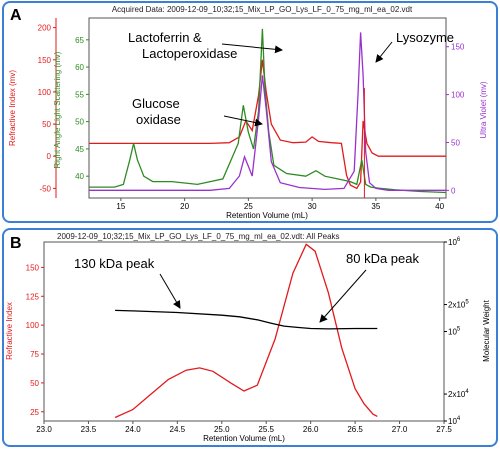  What do you see at coordinates (252, 48) in the screenshot?
I see `annotation-lactoferrin-arrow` at bounding box center [252, 48].